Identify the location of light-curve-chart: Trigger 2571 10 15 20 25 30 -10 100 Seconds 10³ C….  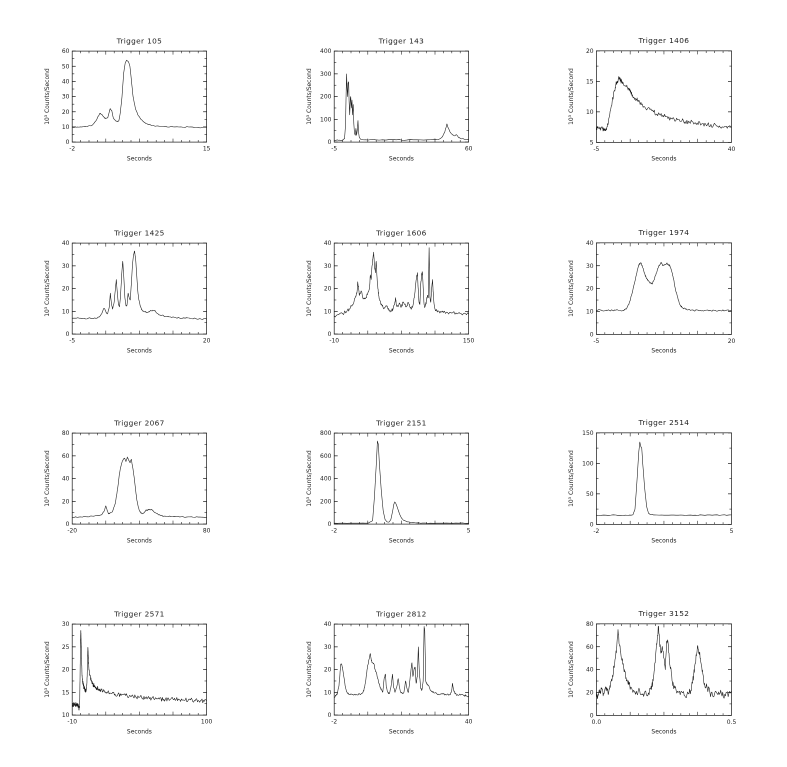
(131, 671).